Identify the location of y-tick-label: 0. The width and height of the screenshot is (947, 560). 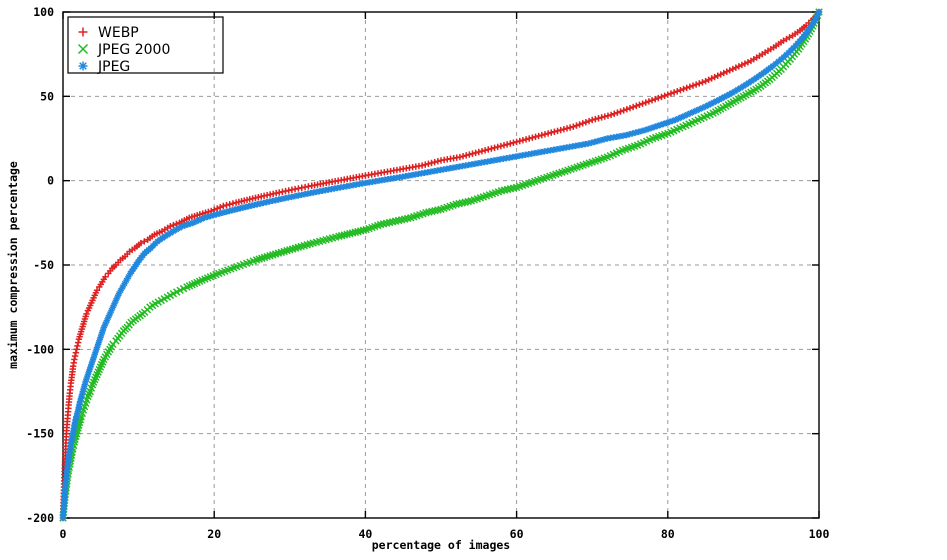
(50, 181).